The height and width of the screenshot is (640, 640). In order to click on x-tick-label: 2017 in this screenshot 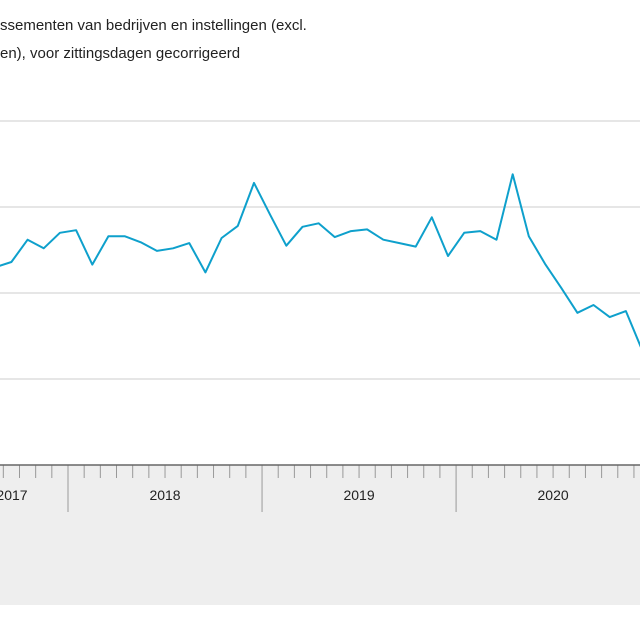, I will do `click(14, 495)`.